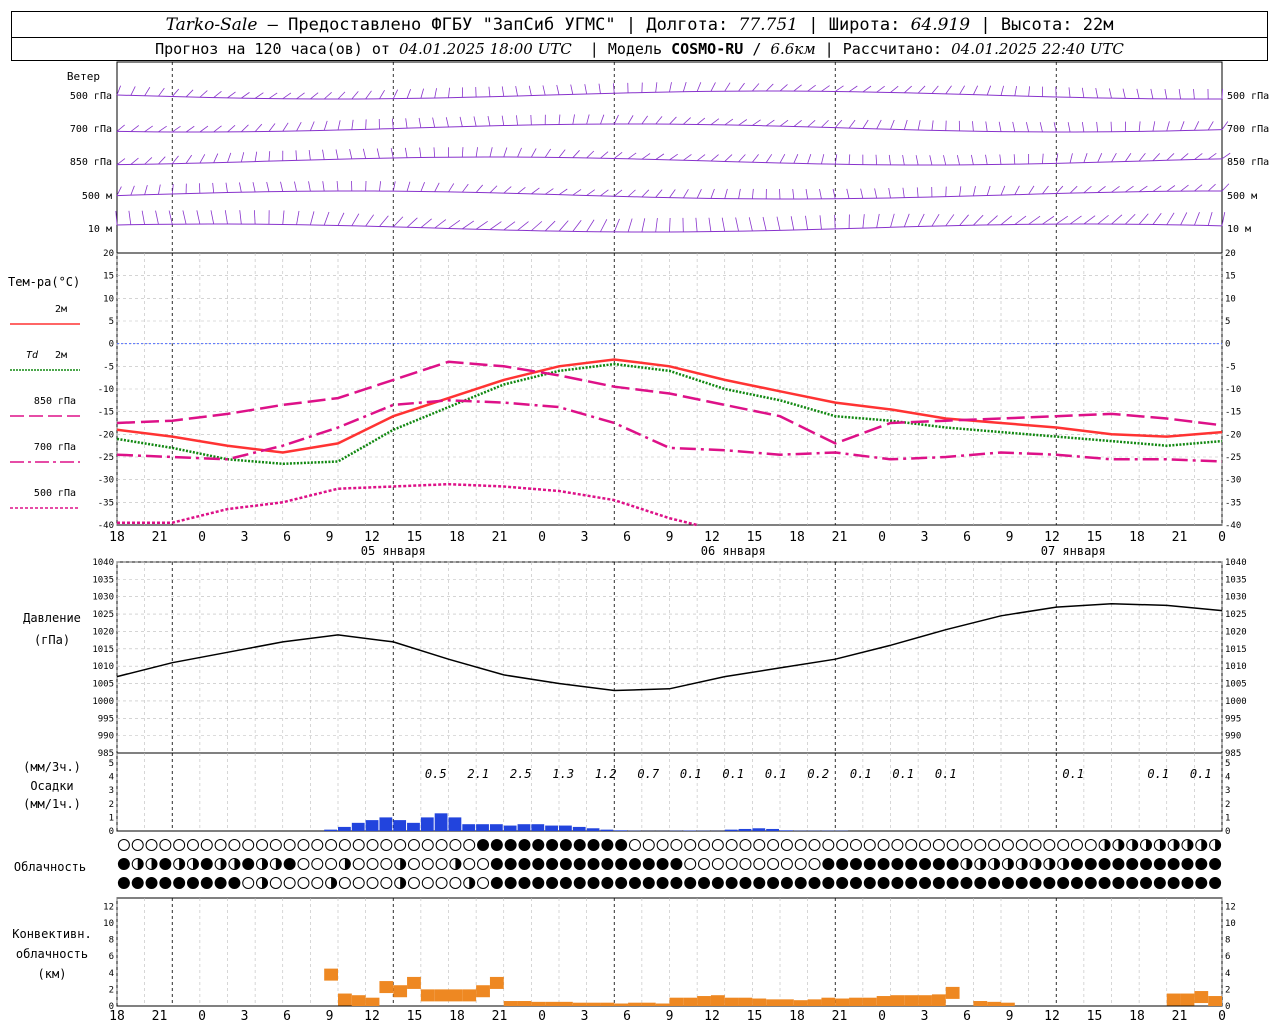 Image resolution: width=1280 pixels, height=1024 pixels. What do you see at coordinates (940, 25) in the screenshot?
I see `lat-value: 64.919` at bounding box center [940, 25].